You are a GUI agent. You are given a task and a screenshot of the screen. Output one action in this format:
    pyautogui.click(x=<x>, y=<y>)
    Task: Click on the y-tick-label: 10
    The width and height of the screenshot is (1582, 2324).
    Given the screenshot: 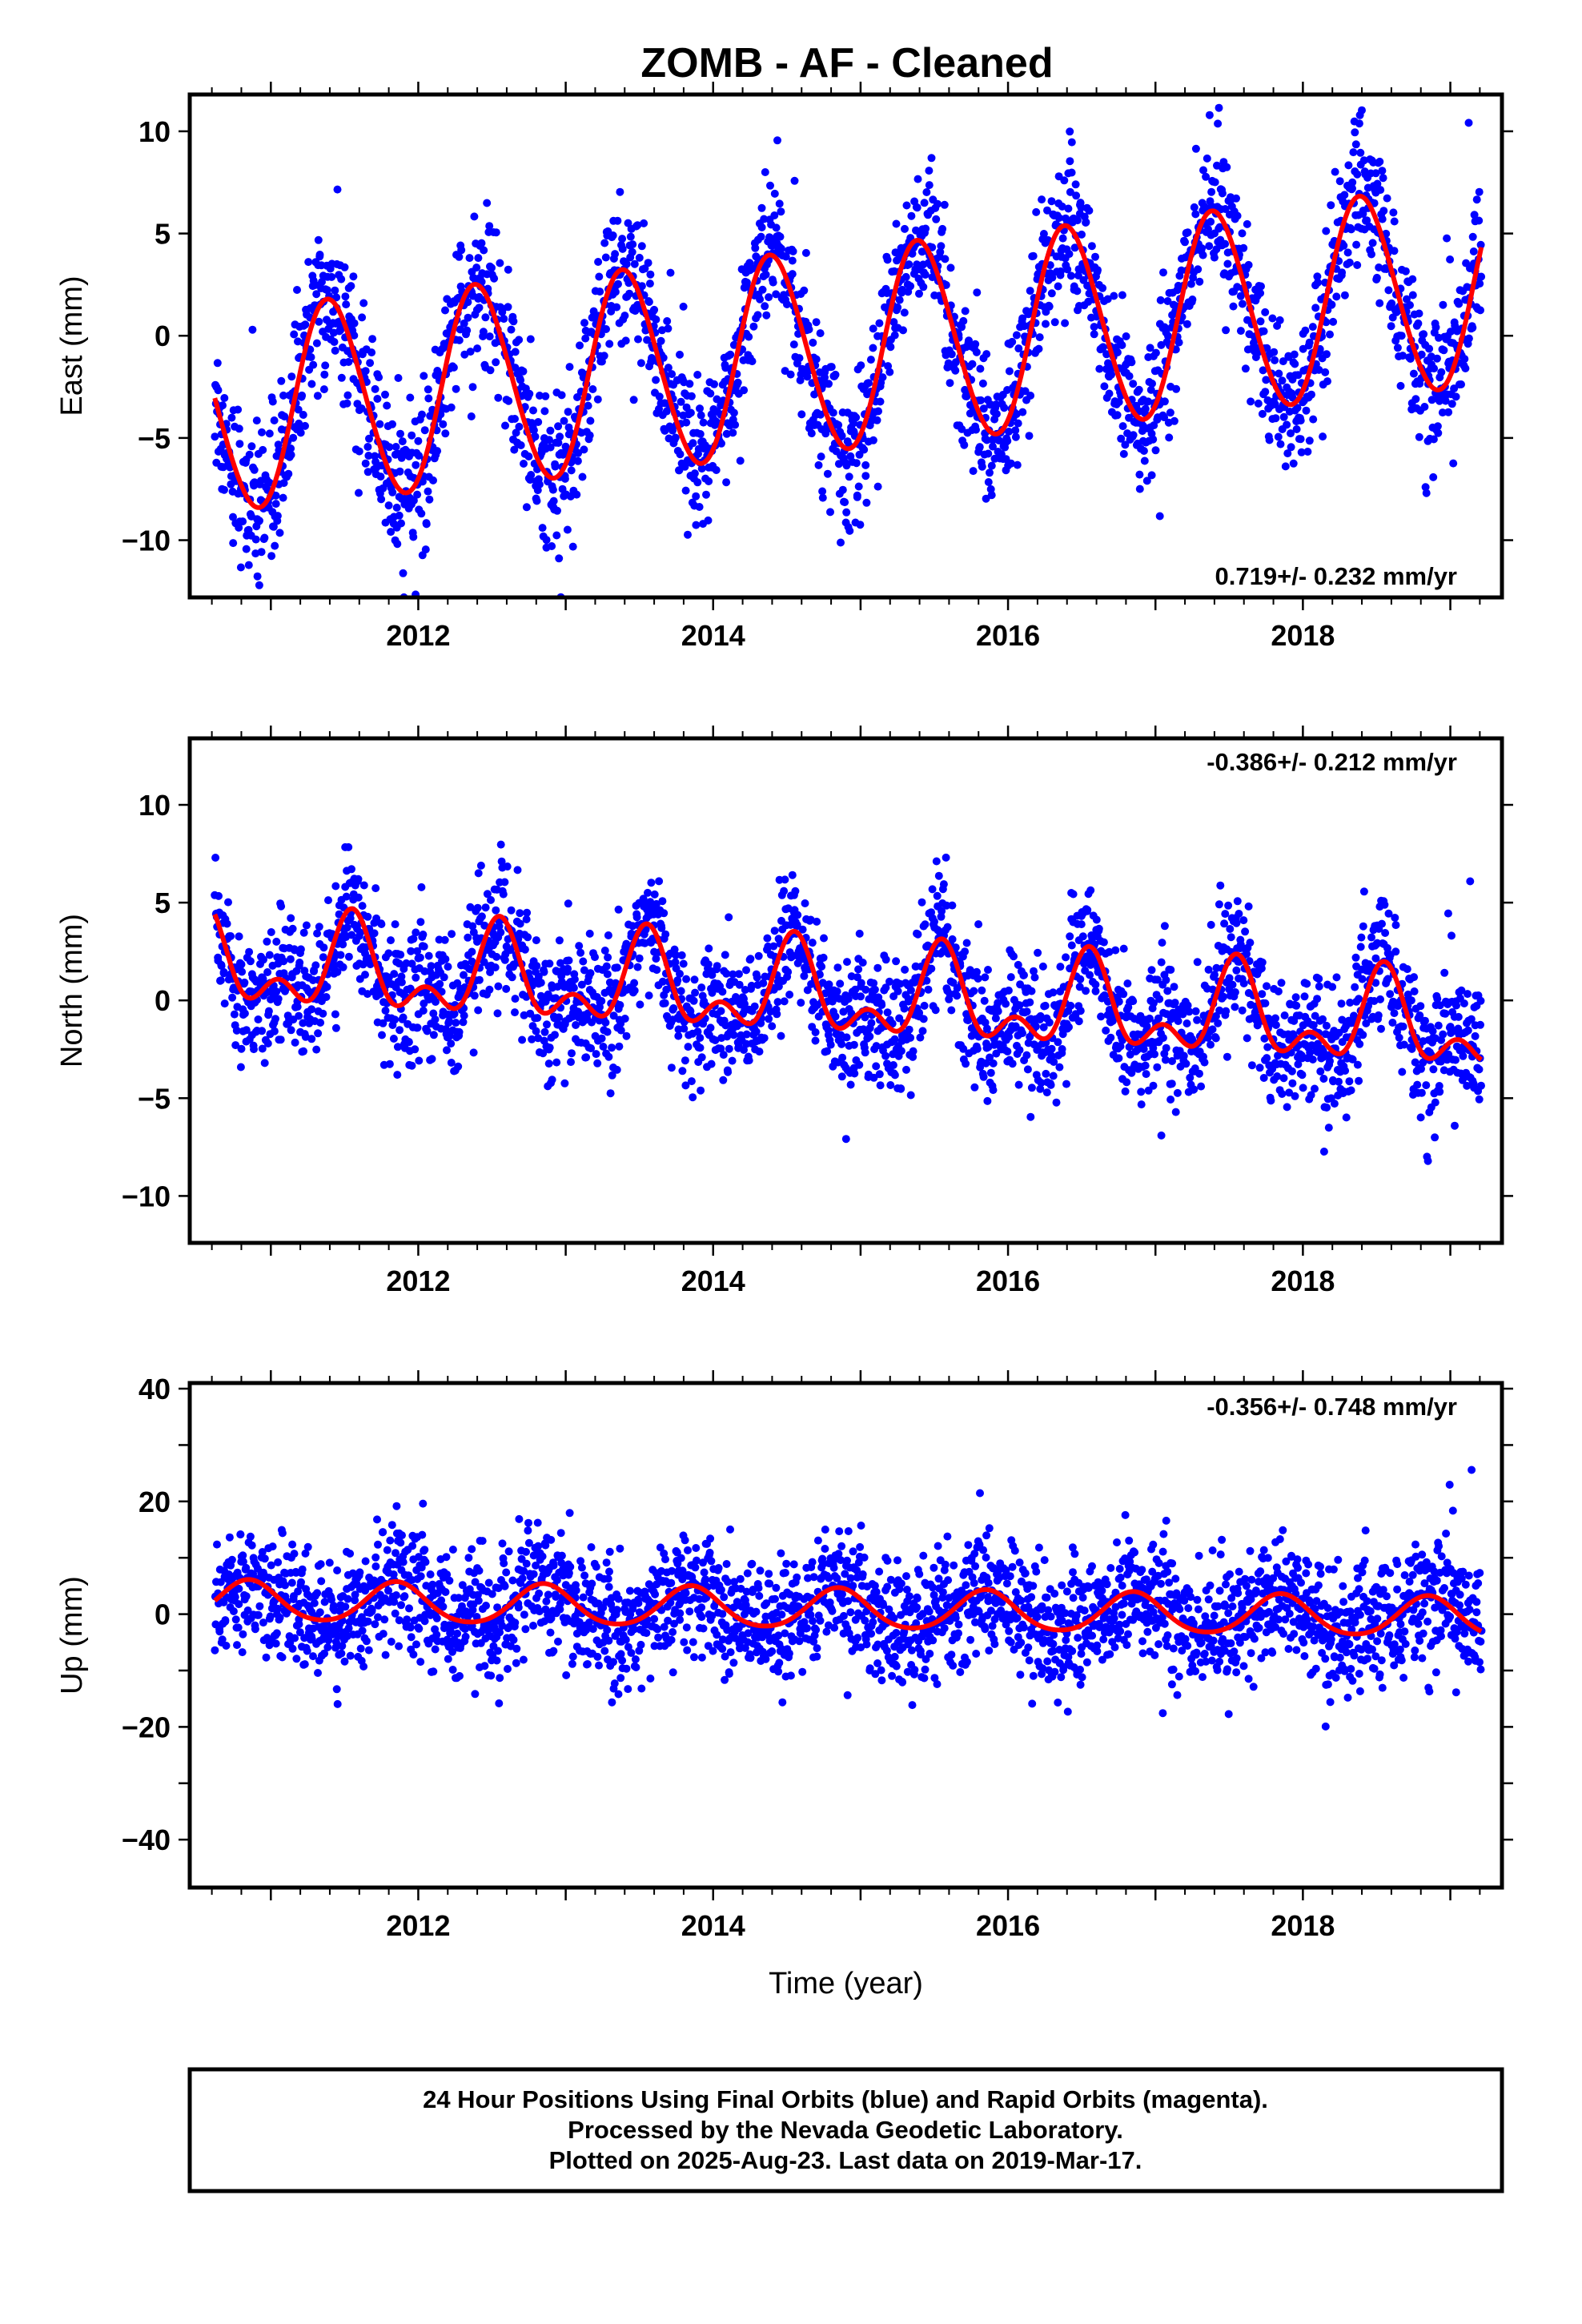 What is the action you would take?
    pyautogui.click(x=155, y=131)
    